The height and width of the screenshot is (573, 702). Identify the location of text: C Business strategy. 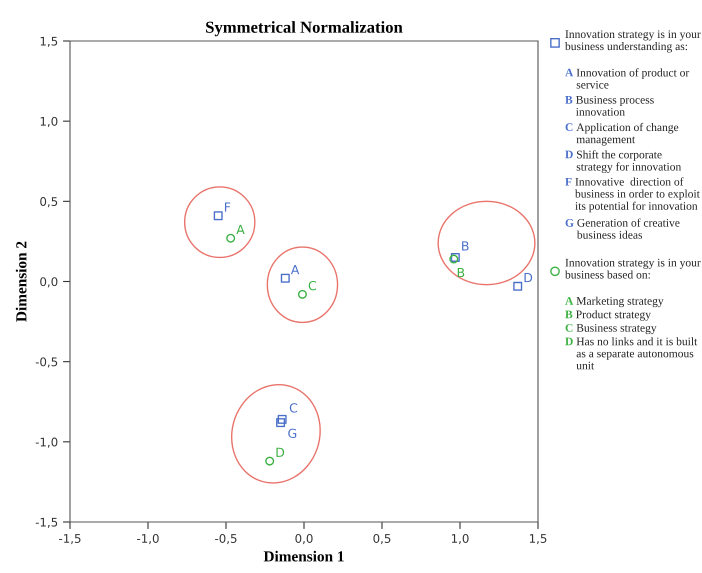
(611, 329).